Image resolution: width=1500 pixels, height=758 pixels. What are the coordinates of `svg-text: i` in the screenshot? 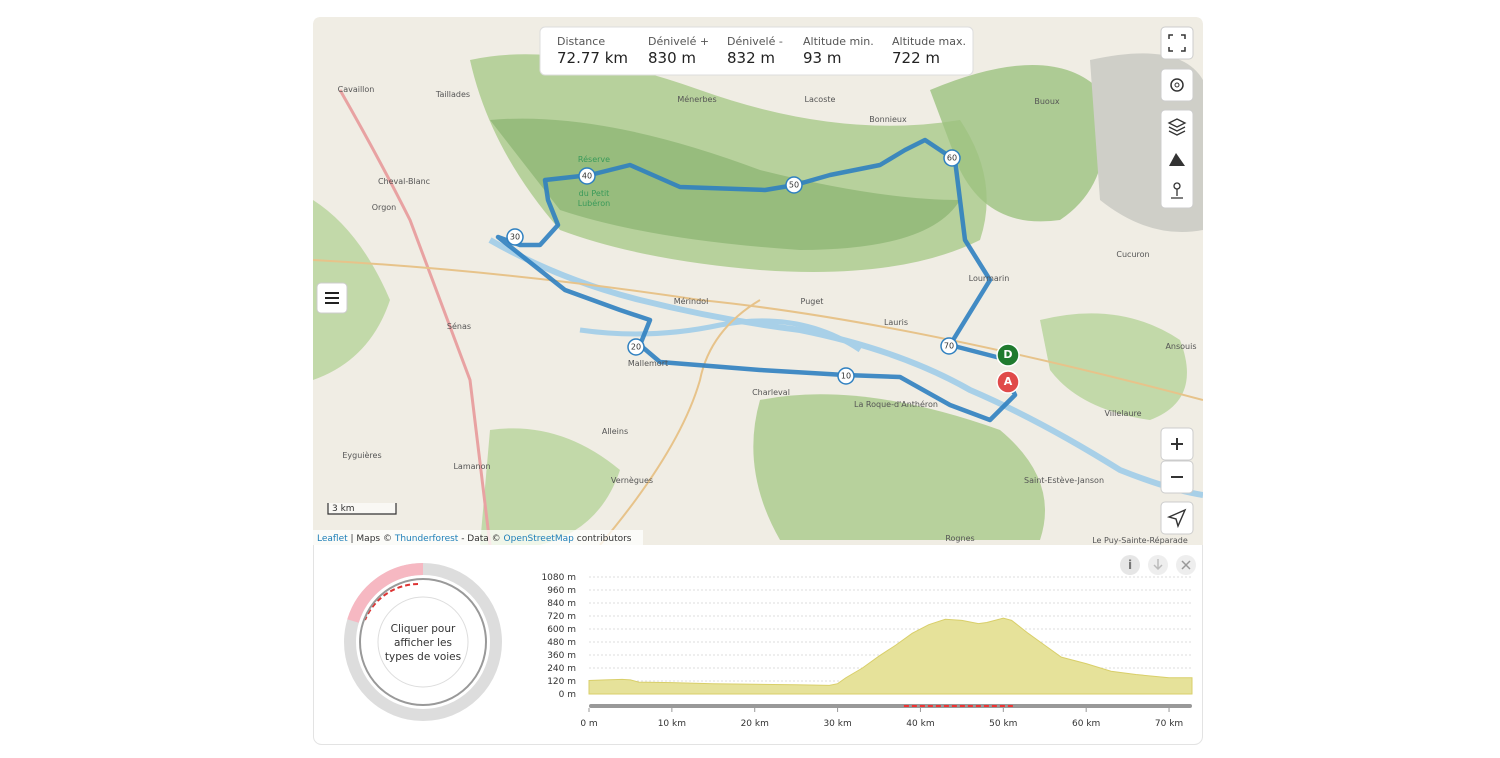 It's located at (1130, 565).